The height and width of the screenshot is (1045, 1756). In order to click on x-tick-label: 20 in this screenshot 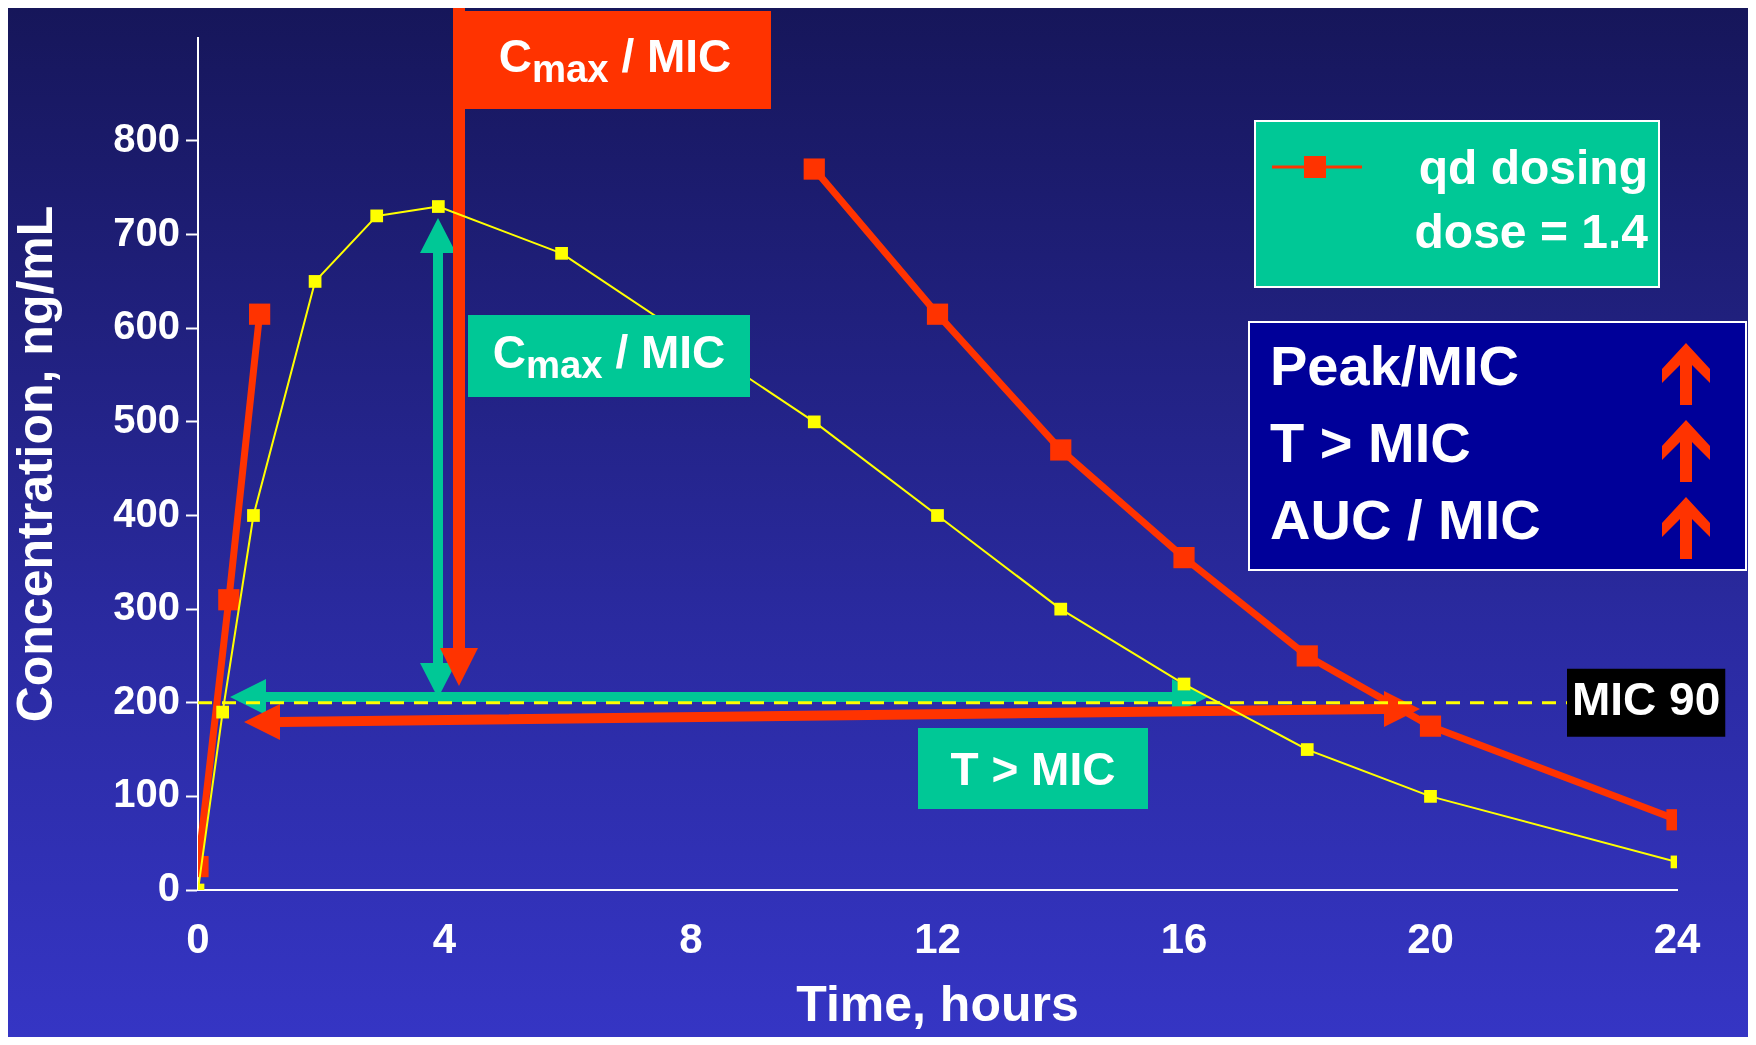, I will do `click(1430, 938)`.